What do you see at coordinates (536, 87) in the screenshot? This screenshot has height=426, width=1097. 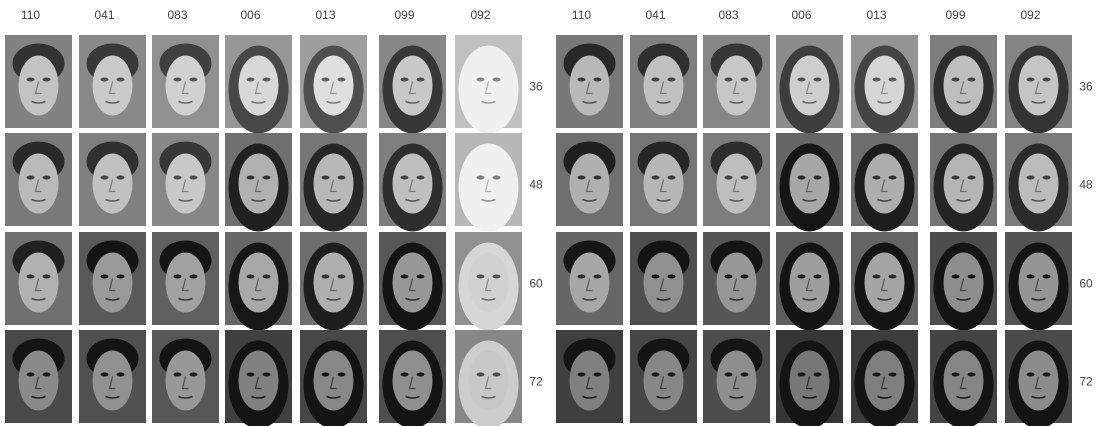 I see `row-label: 36` at bounding box center [536, 87].